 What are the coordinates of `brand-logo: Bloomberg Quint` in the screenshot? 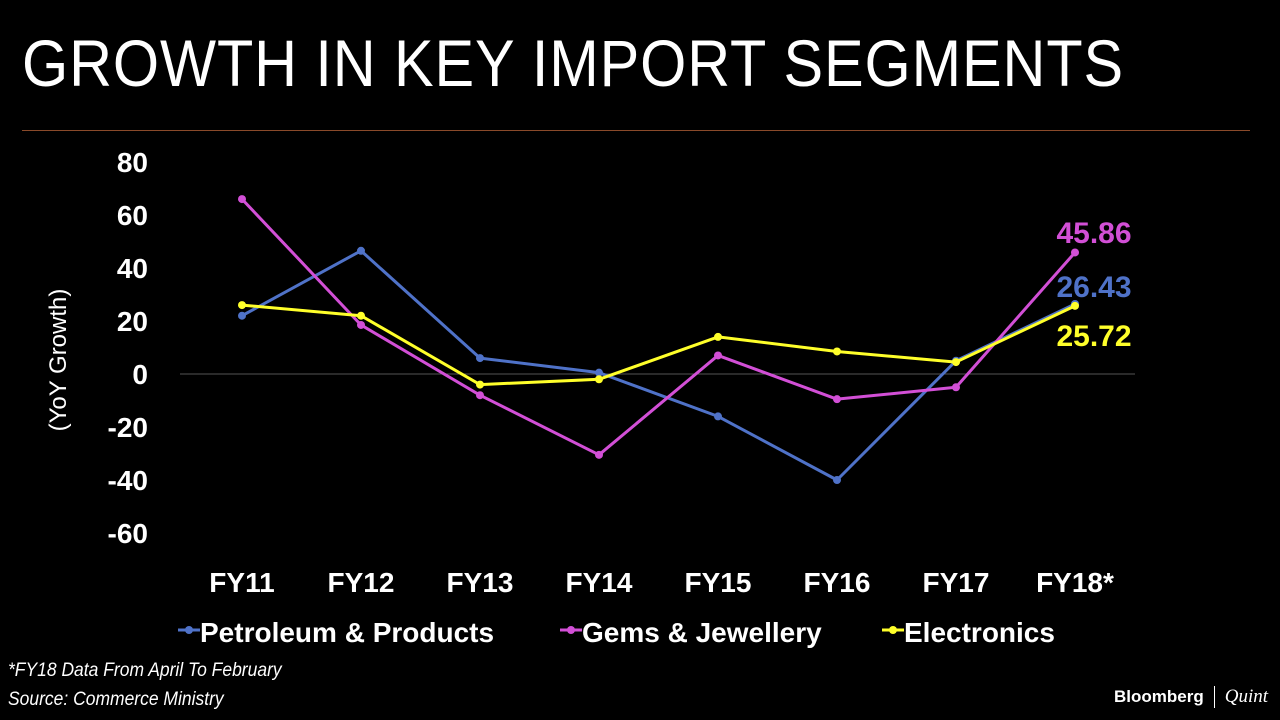 It's located at (1191, 697).